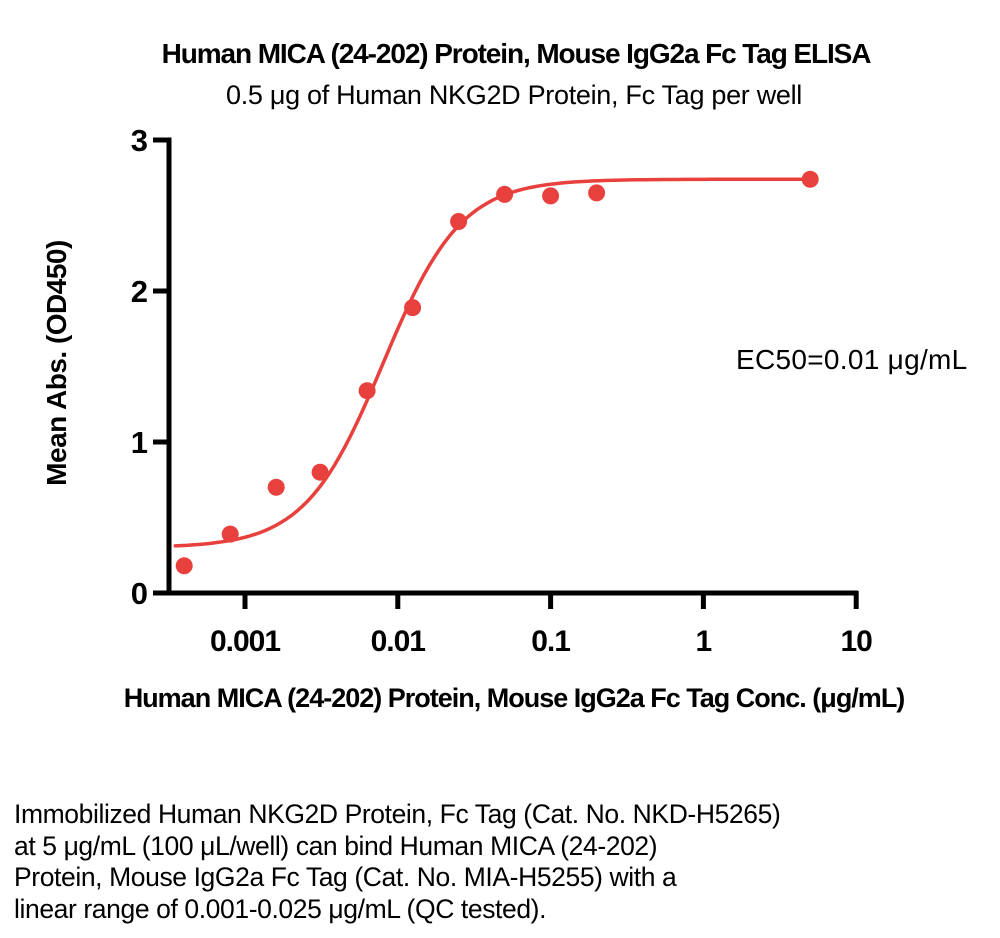 The image size is (1000, 938). What do you see at coordinates (139, 442) in the screenshot?
I see `y-tick-label: 1` at bounding box center [139, 442].